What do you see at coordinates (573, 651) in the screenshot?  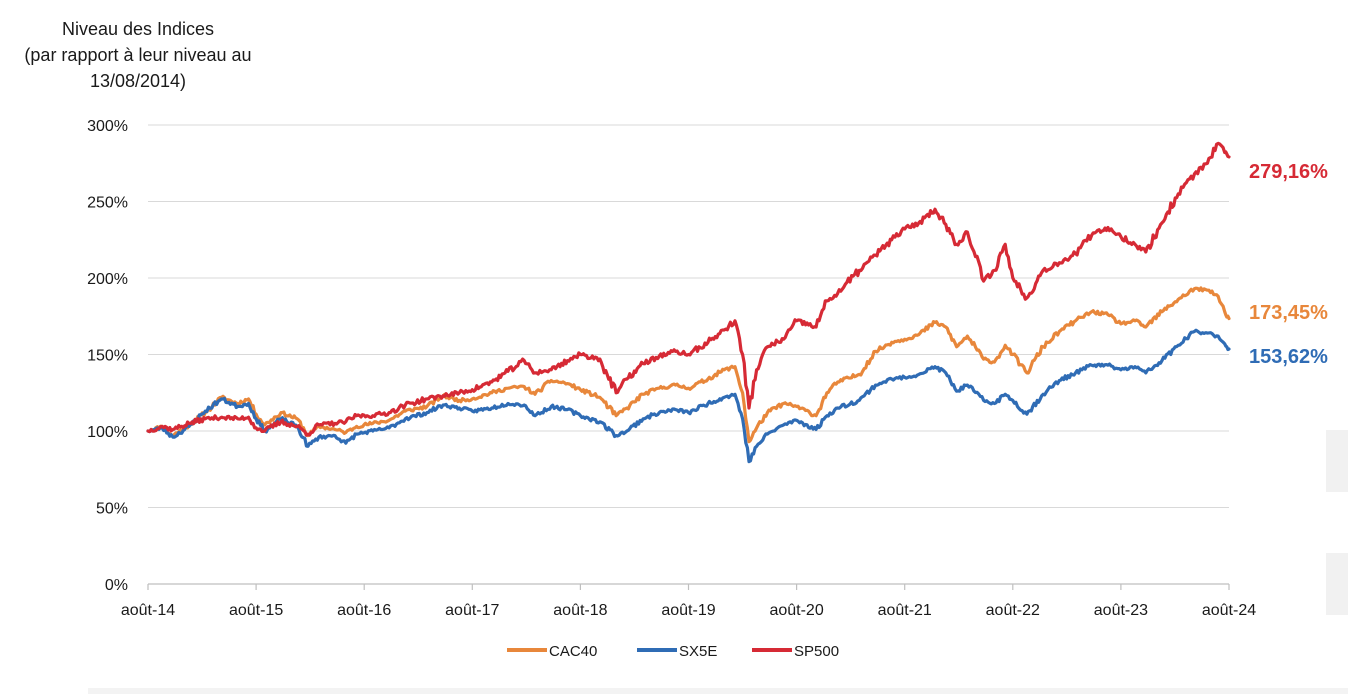 I see `legend-label-cac40: CAC40` at bounding box center [573, 651].